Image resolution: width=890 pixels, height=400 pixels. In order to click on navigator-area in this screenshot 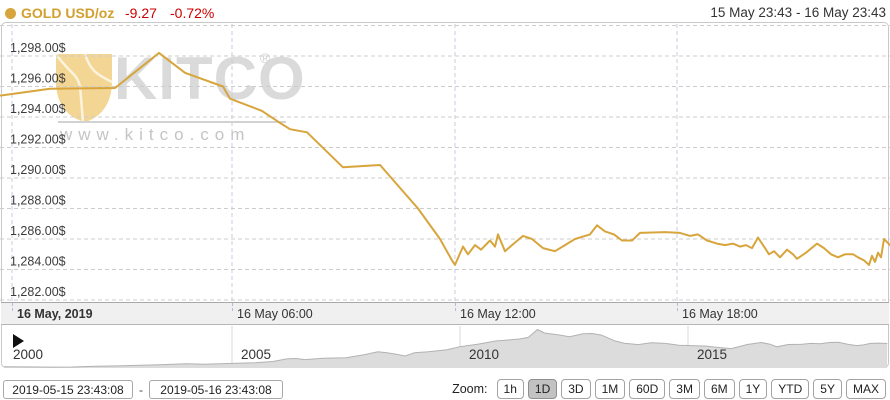, I will do `click(446, 348)`.